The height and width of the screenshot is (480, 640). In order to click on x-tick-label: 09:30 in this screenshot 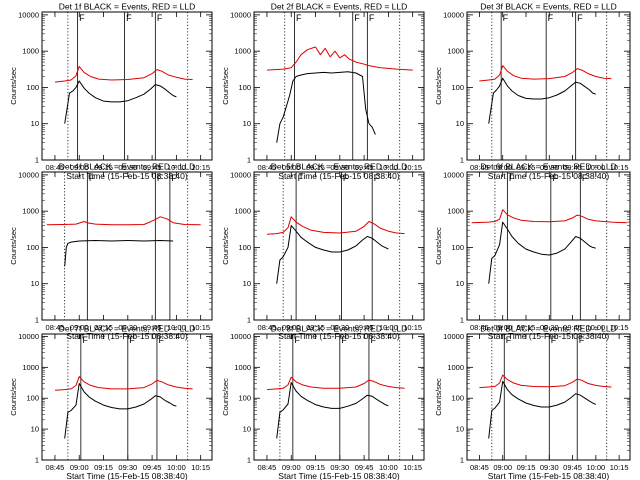, I will do `click(339, 167)`.